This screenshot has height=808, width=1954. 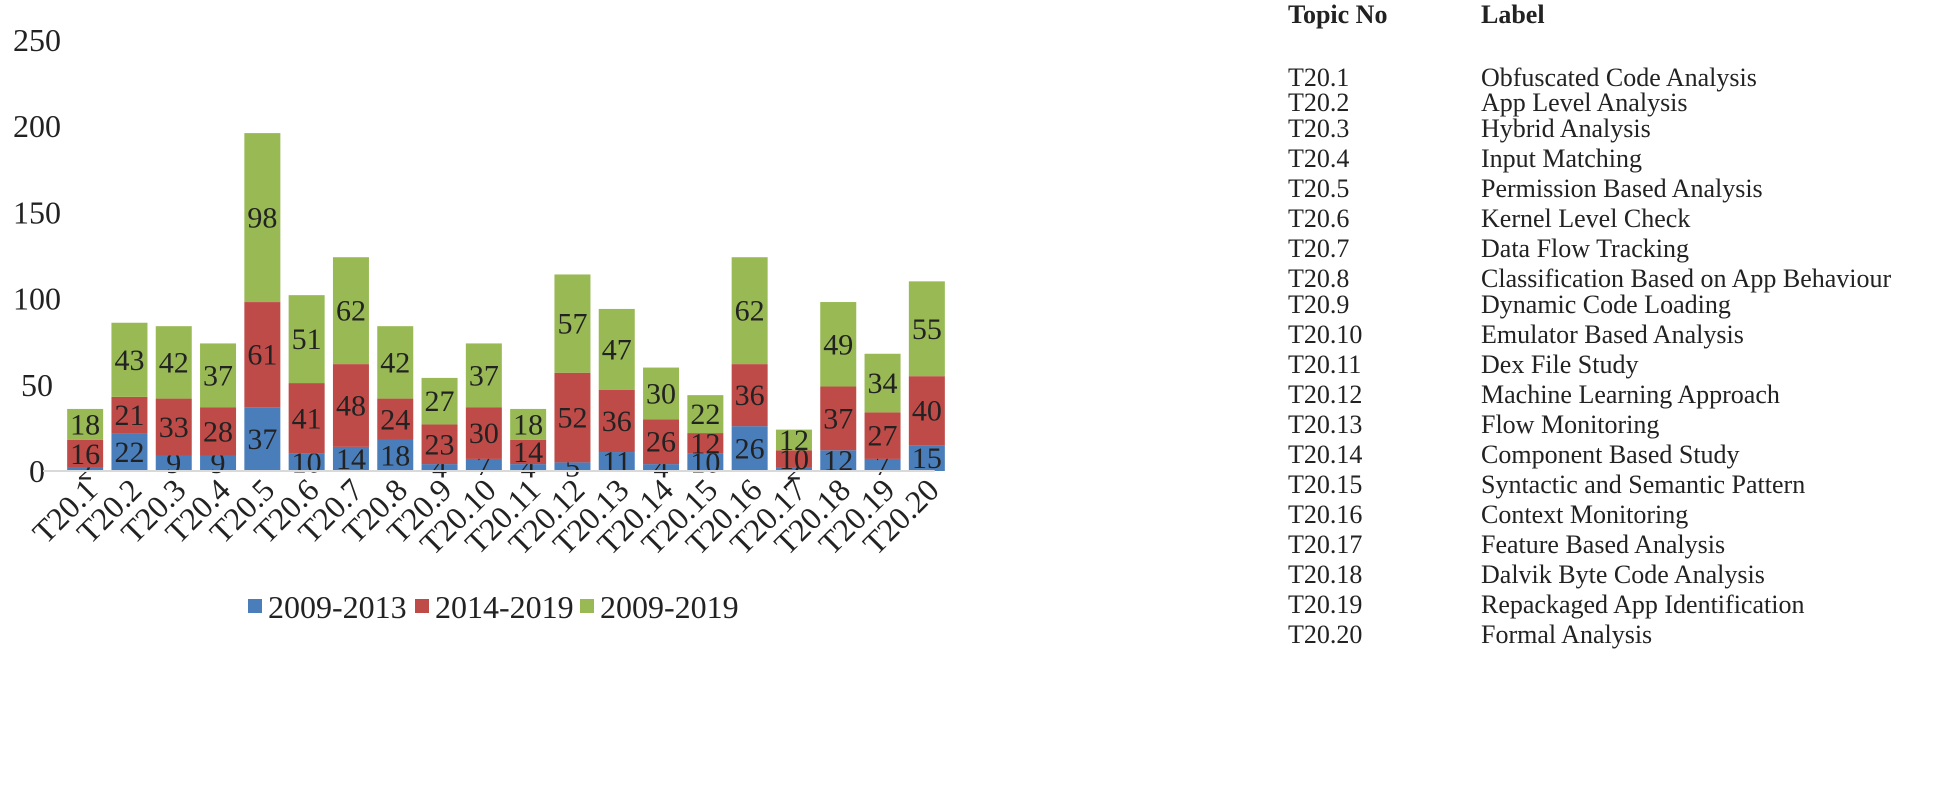 I want to click on topic-label: Hybrid Analysis, so click(x=1566, y=128).